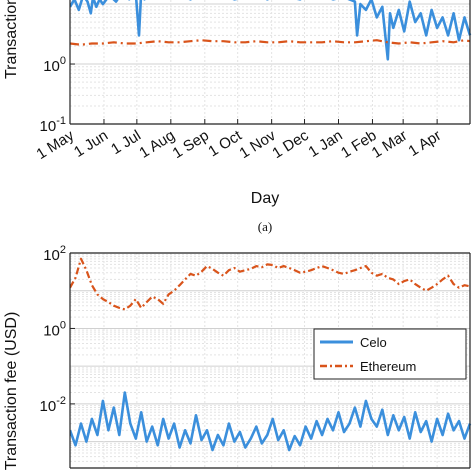 The height and width of the screenshot is (474, 474). What do you see at coordinates (54, 65) in the screenshot?
I see `top-y-tick-label: 10⁰` at bounding box center [54, 65].